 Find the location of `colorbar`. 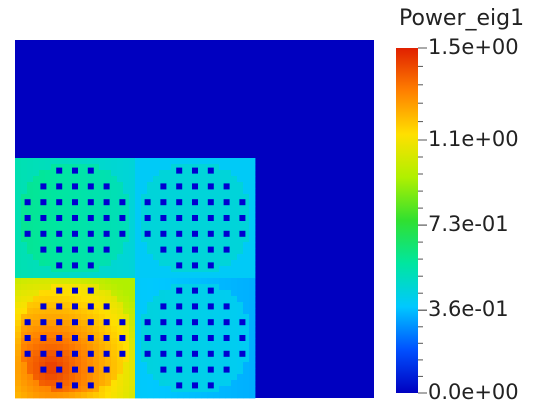

colorbar is located at coordinates (411, 220).